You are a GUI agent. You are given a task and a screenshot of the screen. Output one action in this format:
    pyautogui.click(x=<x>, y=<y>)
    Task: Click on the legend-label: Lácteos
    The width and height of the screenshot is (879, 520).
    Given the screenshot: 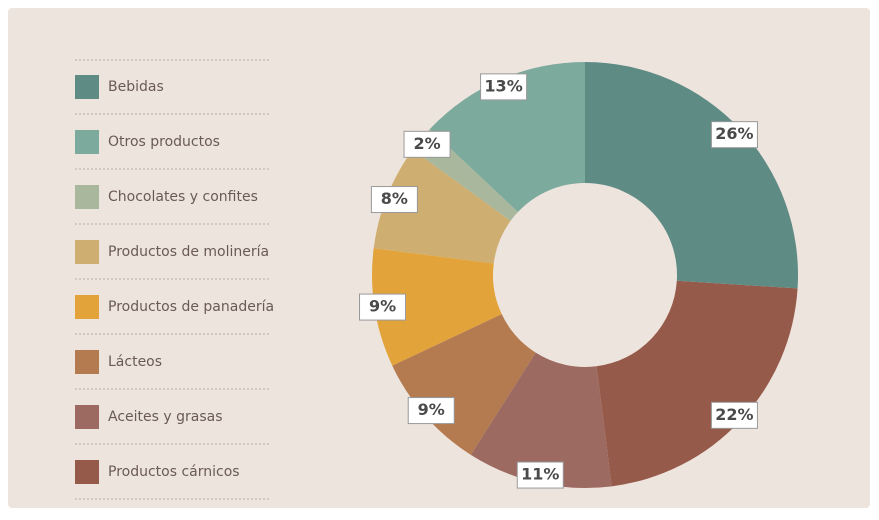 What is the action you would take?
    pyautogui.click(x=135, y=362)
    